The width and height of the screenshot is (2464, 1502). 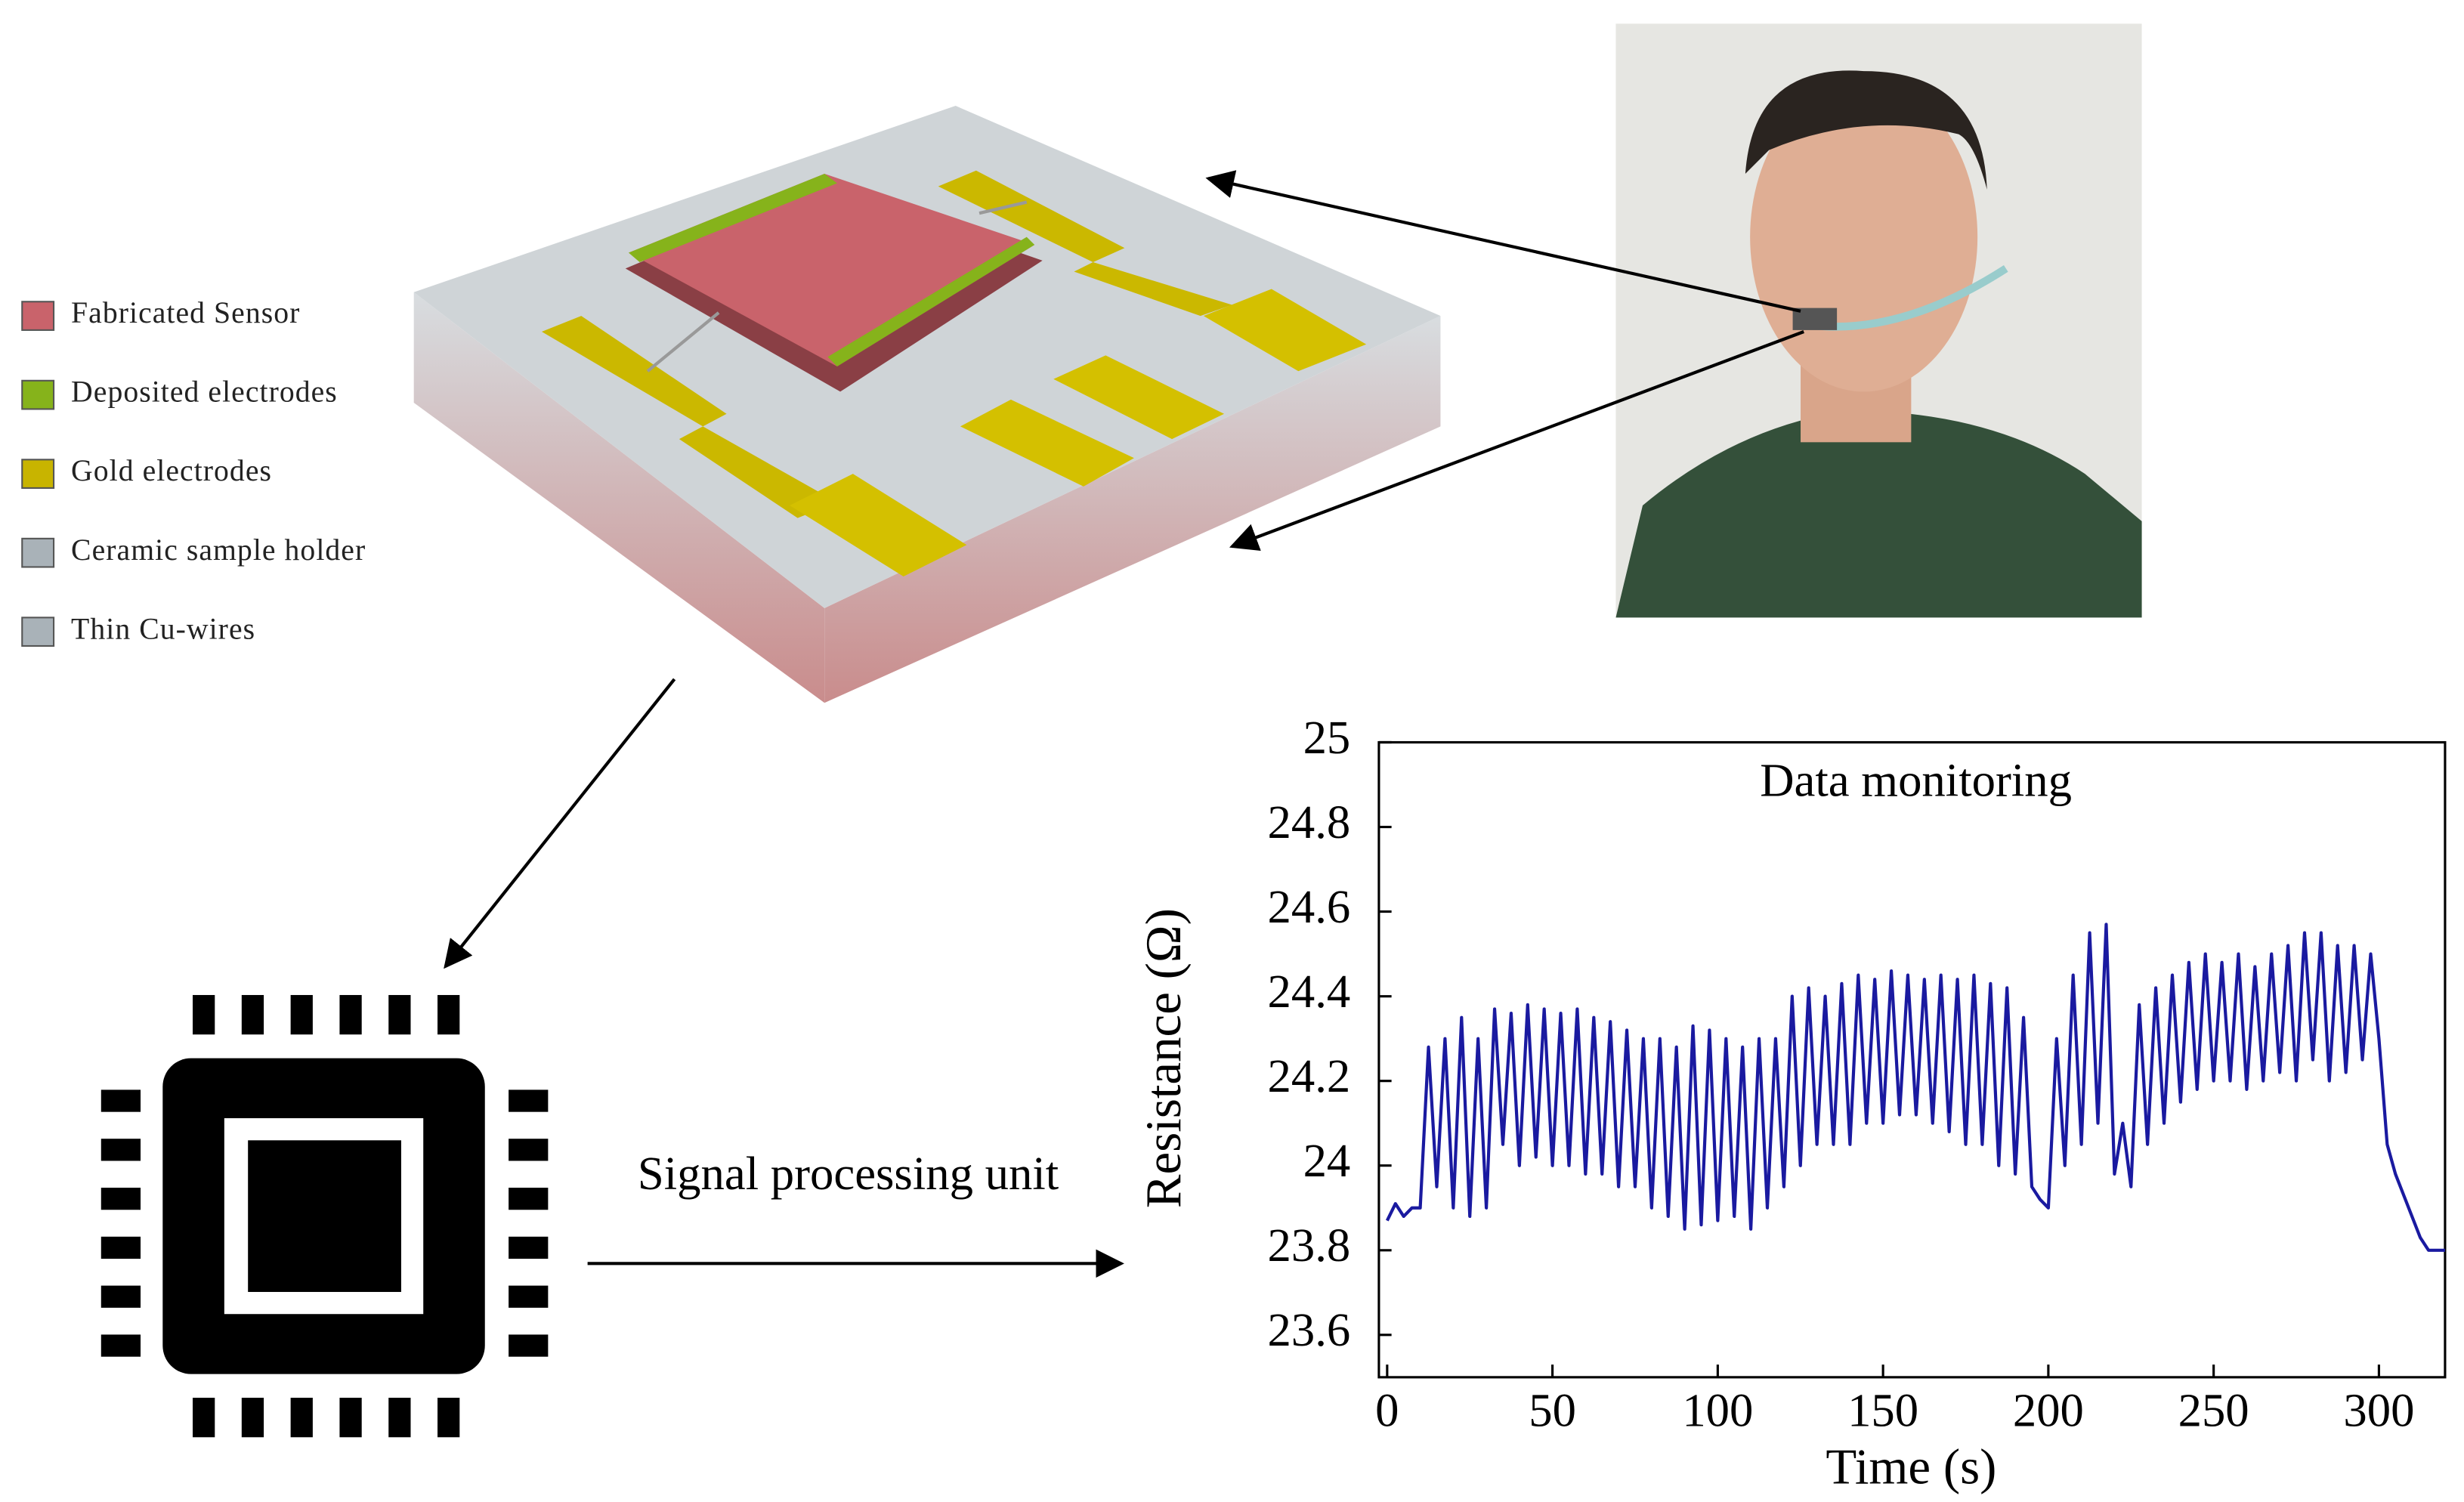 I want to click on y-tick-label: 23.6, so click(x=1309, y=1329).